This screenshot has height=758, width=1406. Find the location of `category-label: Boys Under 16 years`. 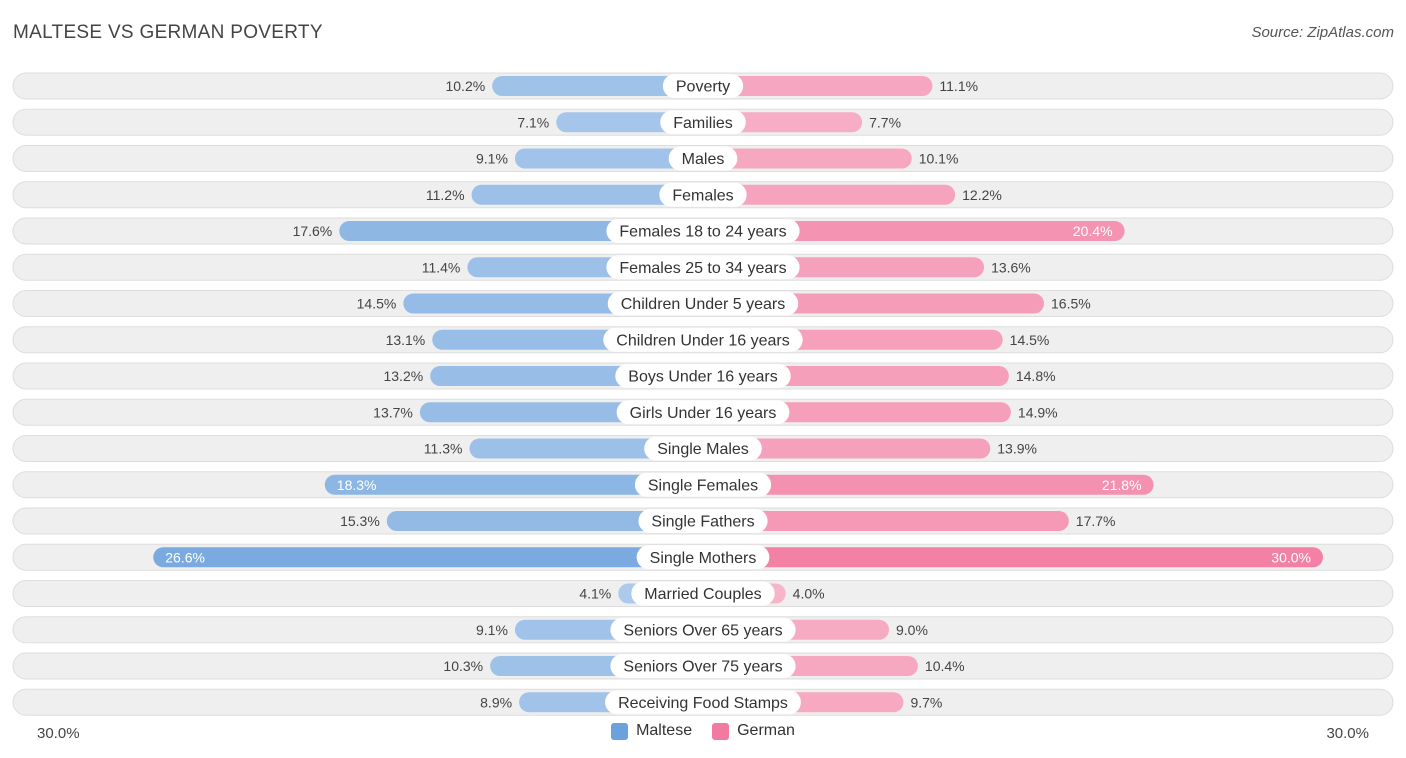

category-label: Boys Under 16 years is located at coordinates (702, 377).